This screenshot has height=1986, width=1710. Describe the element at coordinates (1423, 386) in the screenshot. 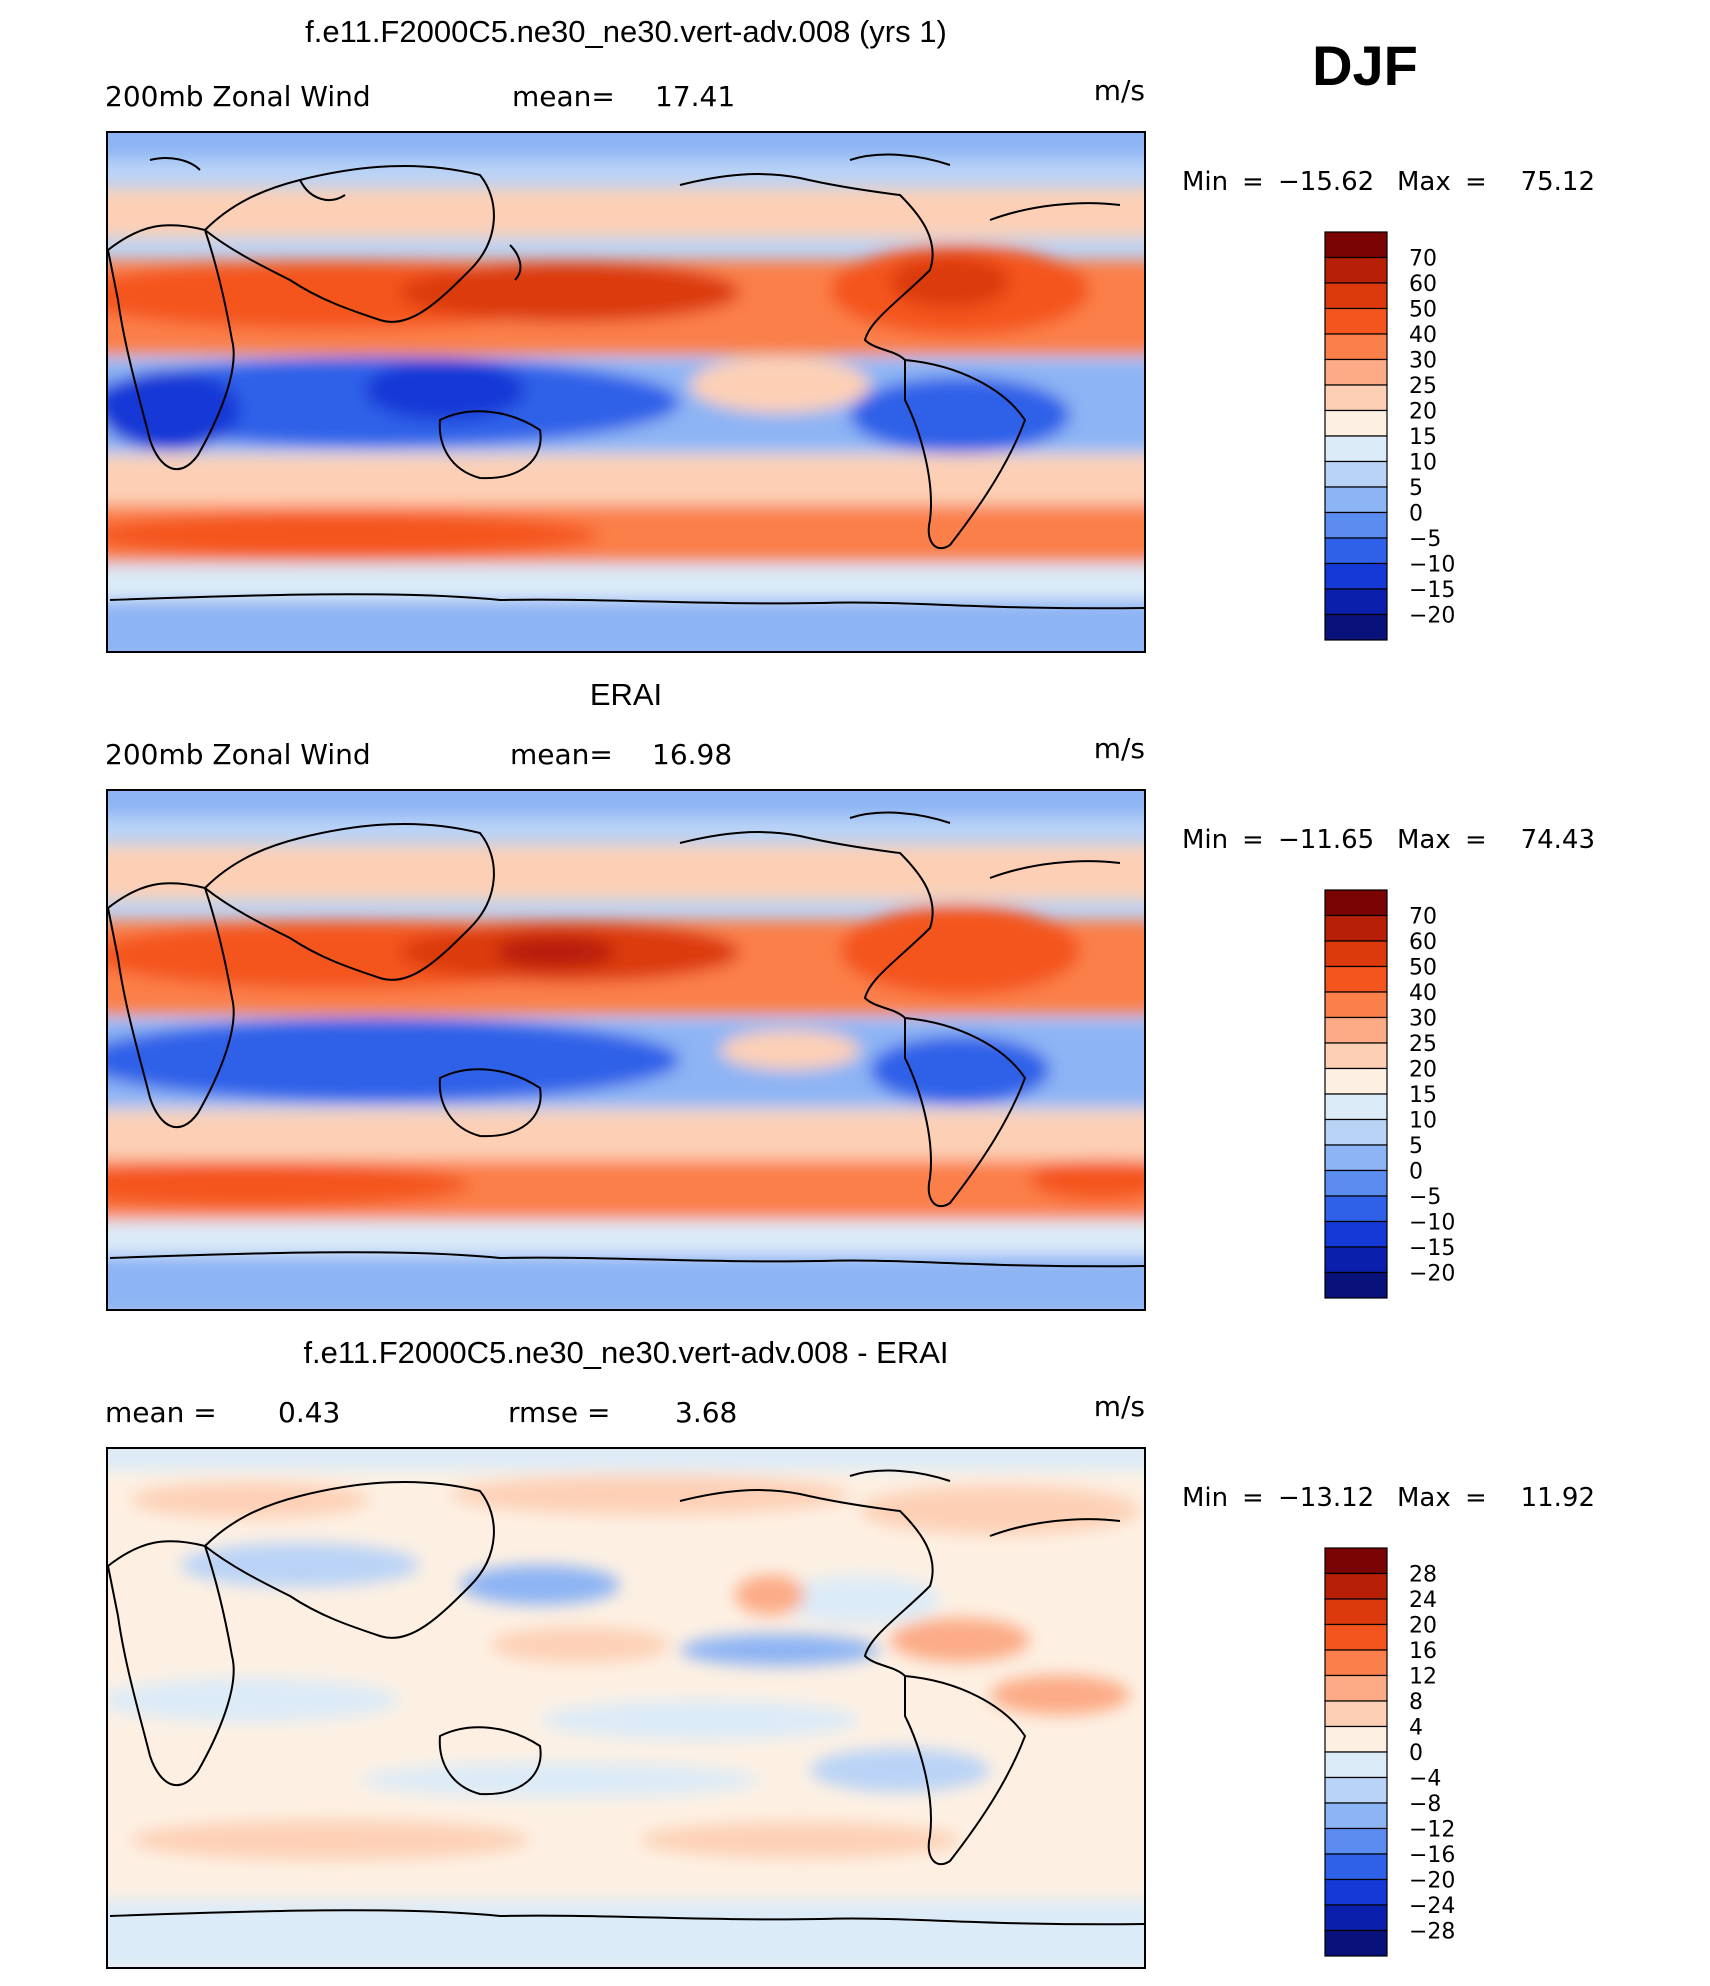

I see `colorbar-tick-label: 25` at that location.